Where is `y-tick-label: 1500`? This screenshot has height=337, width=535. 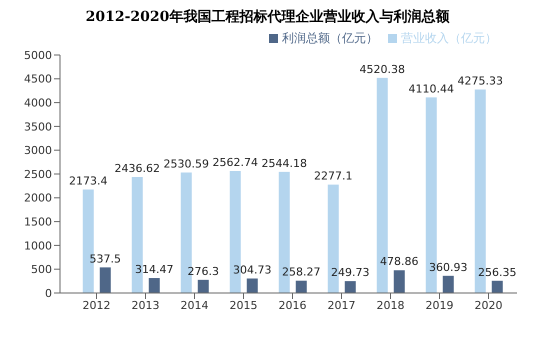 y-tick-label: 1500 is located at coordinates (38, 222).